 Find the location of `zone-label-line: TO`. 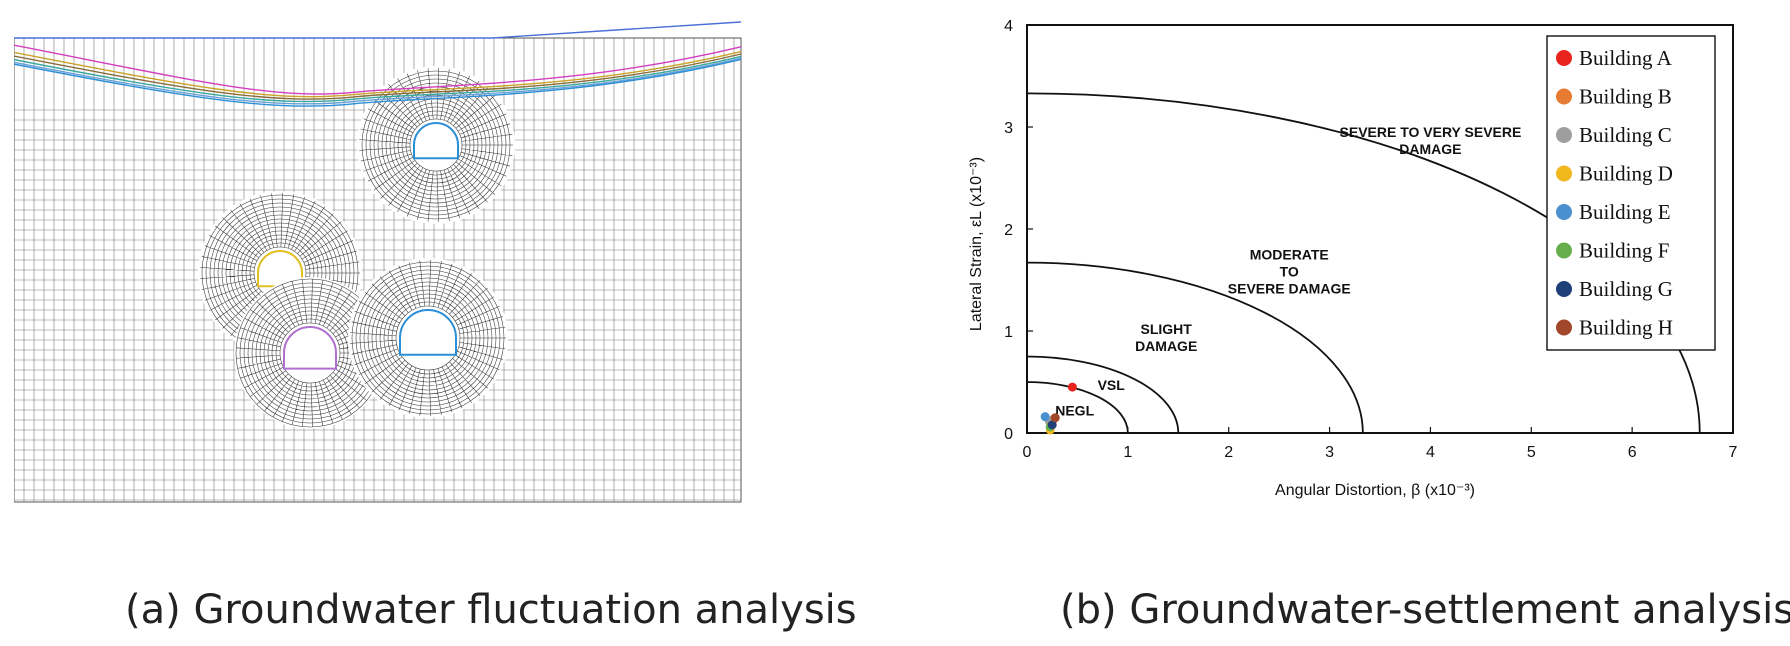

zone-label-line: TO is located at coordinates (1289, 272).